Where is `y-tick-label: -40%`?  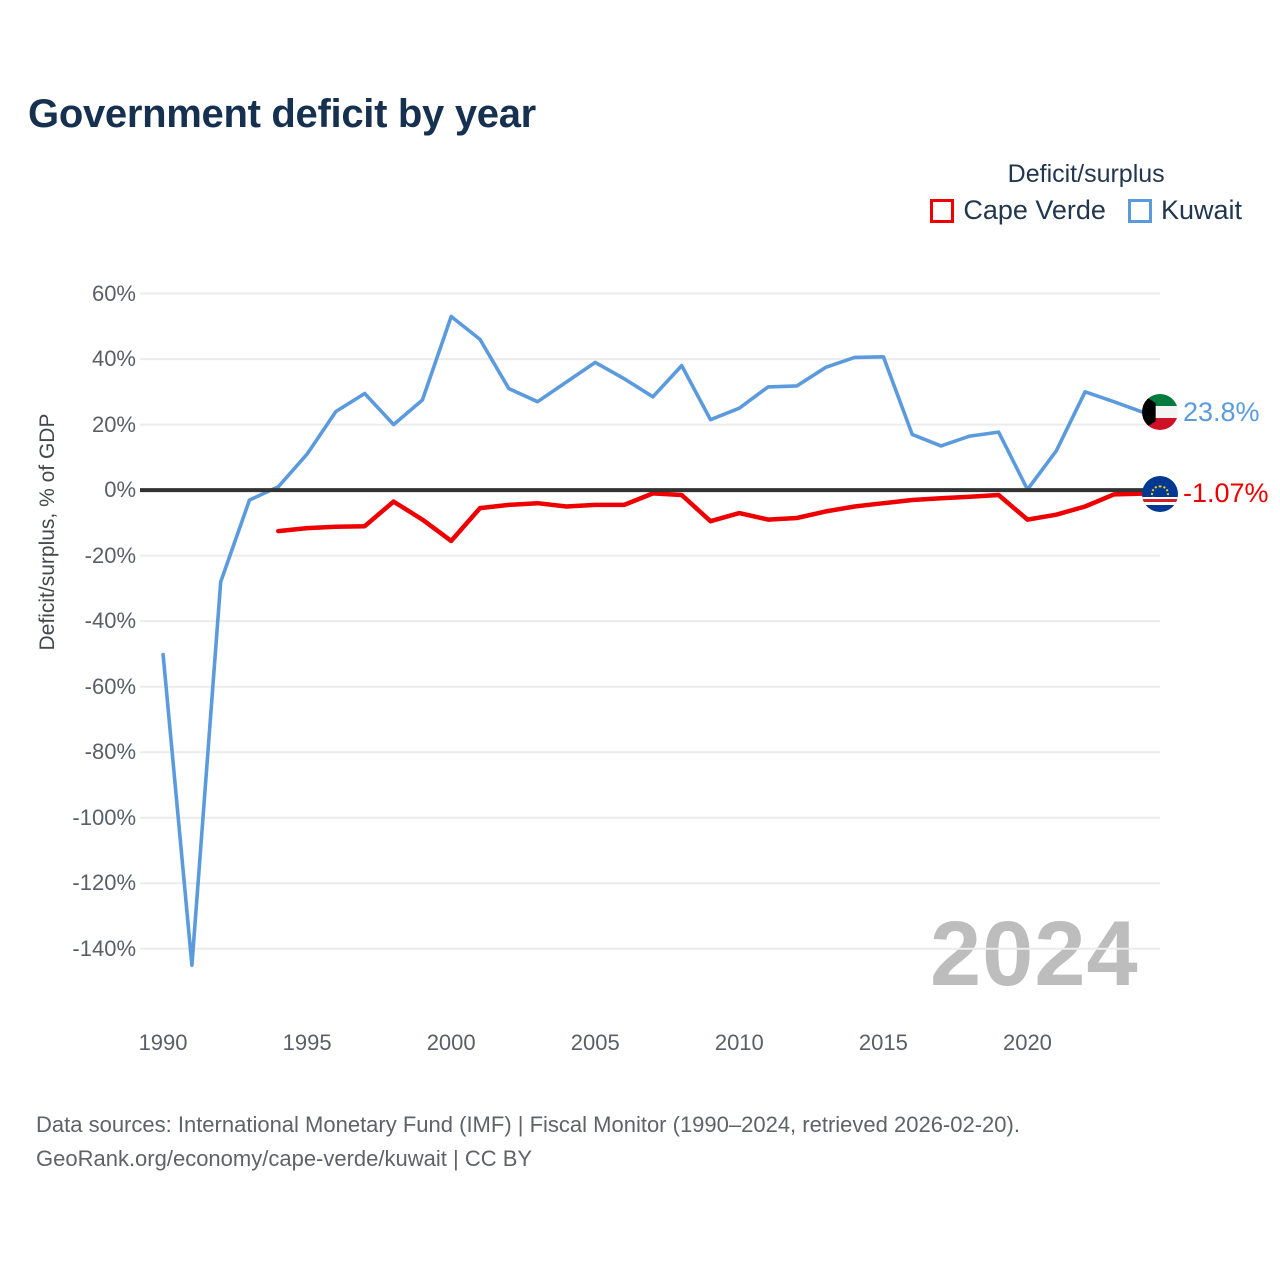 y-tick-label: -40% is located at coordinates (110, 621).